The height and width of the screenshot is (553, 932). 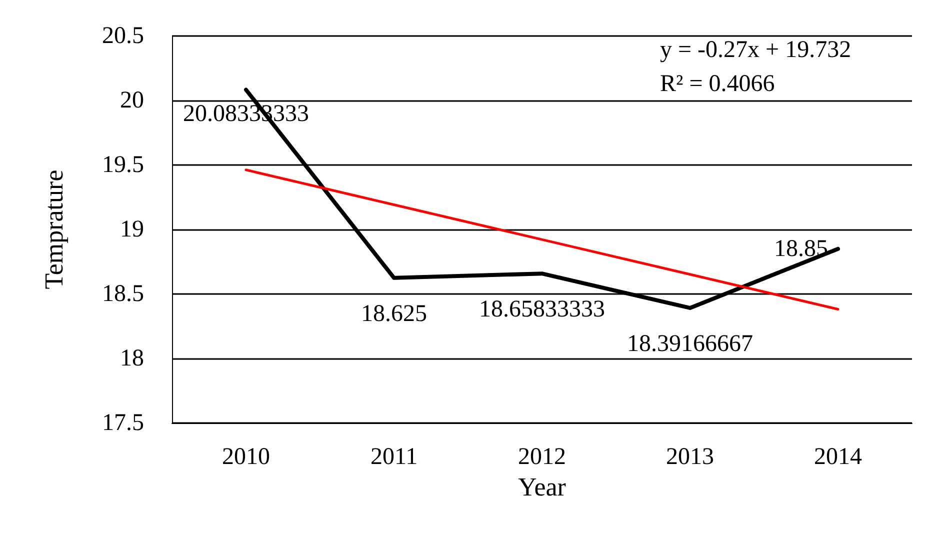 I want to click on x-tick-label: 2012, so click(x=542, y=457).